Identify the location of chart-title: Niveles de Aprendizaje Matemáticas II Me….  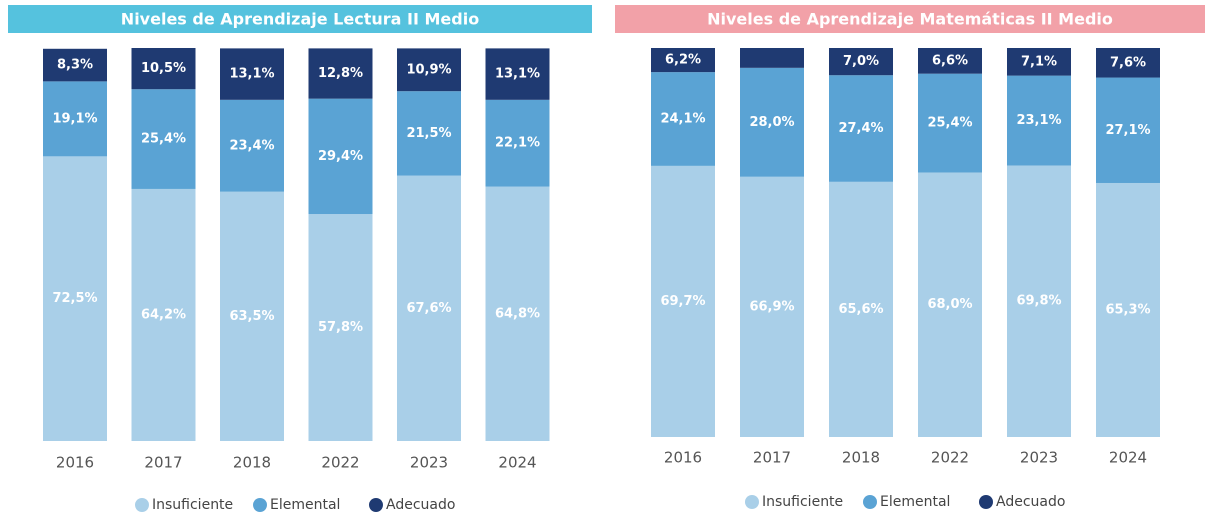
(910, 19).